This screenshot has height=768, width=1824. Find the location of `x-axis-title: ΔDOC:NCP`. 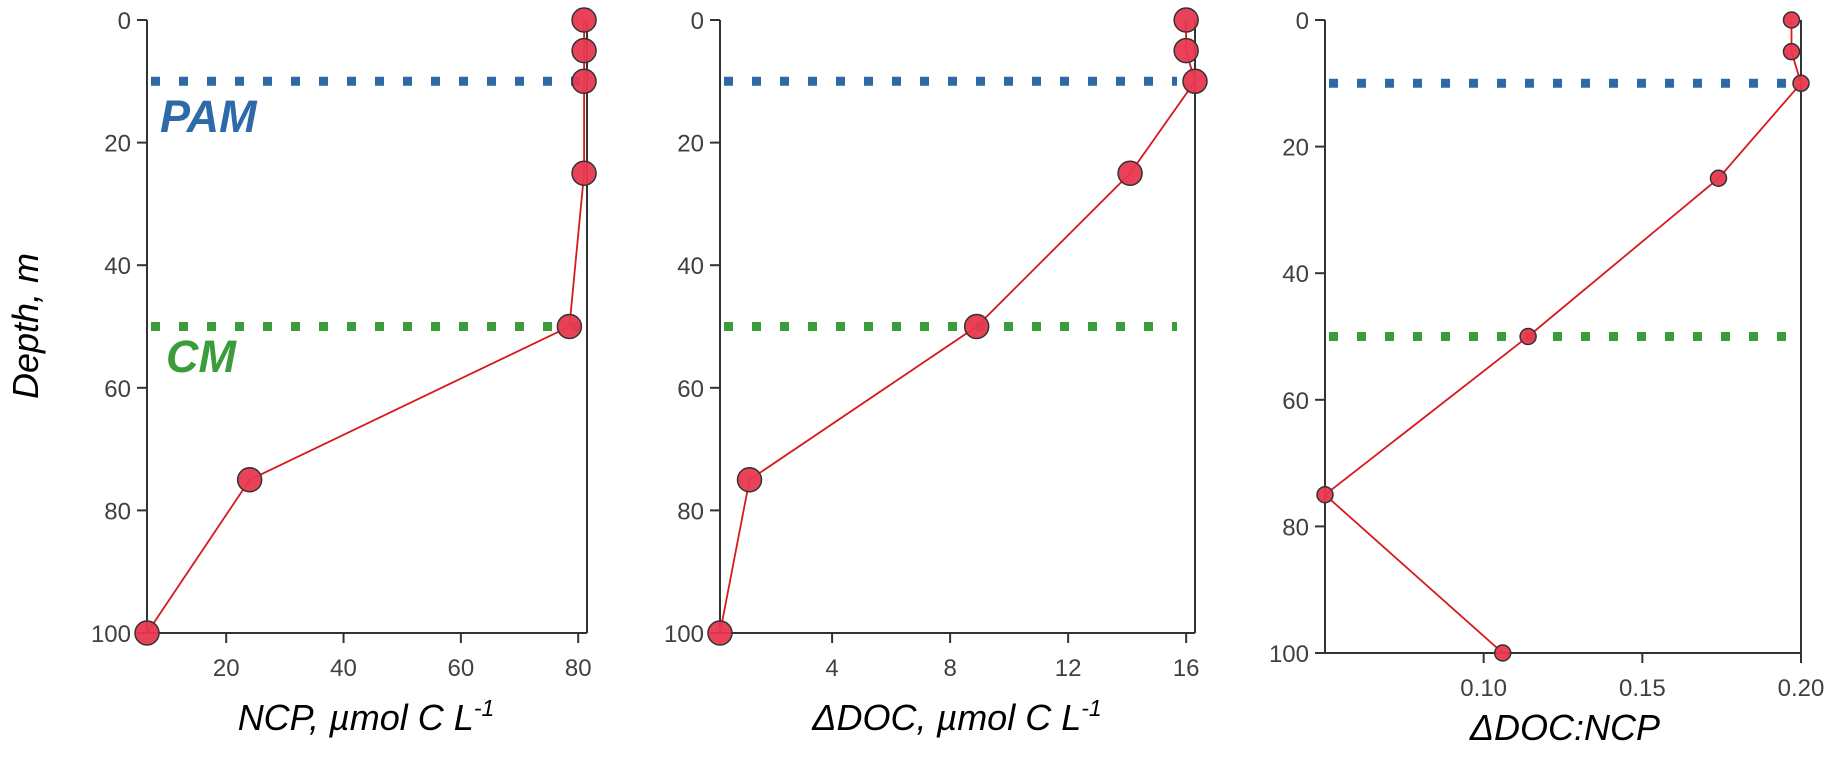

x-axis-title: ΔDOC:NCP is located at coordinates (1564, 727).